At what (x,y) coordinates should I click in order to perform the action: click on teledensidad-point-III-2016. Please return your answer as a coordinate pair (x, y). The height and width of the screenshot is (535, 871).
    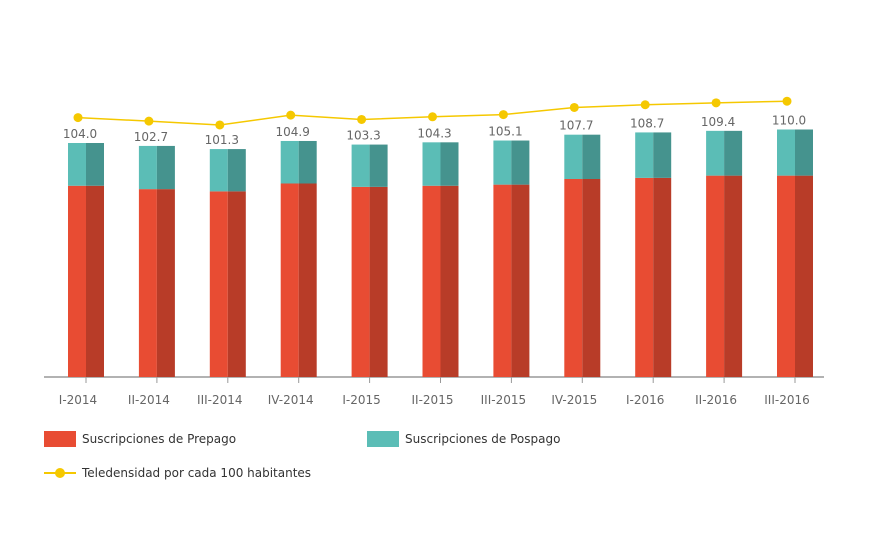
    Looking at the image, I should click on (787, 101).